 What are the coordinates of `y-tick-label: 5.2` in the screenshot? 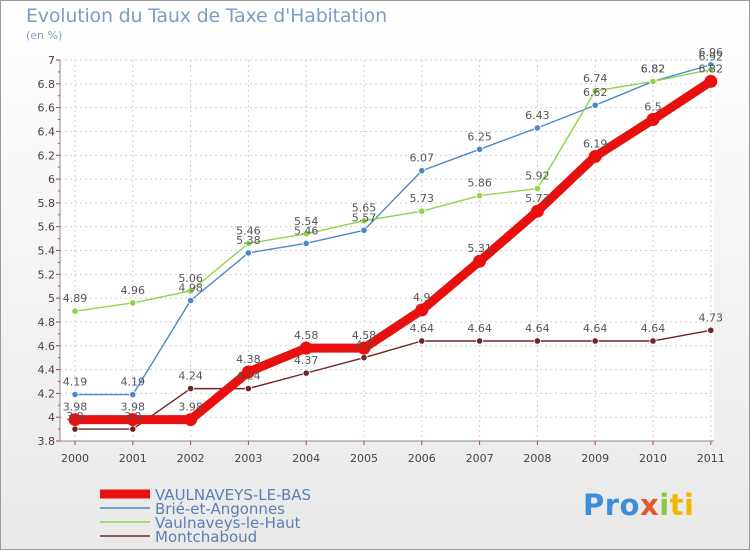 It's located at (47, 274).